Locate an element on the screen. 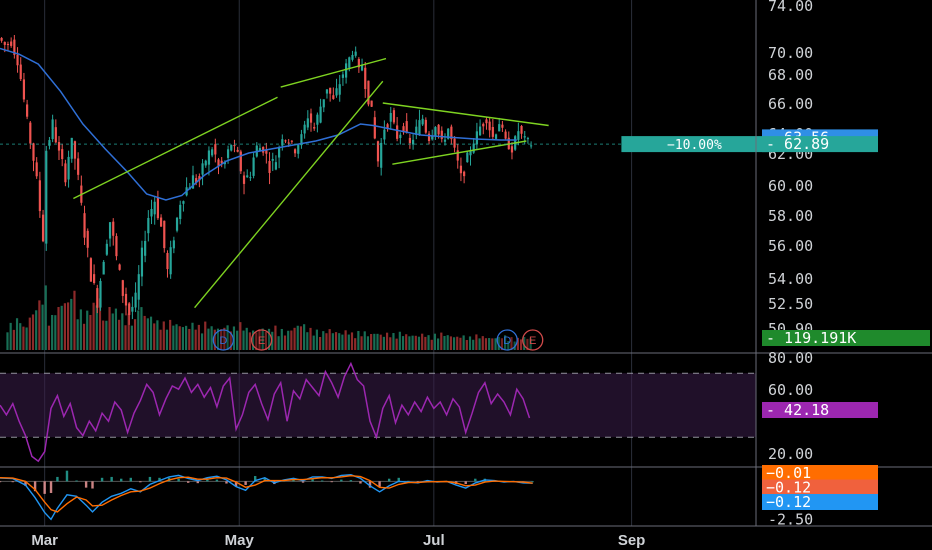 The width and height of the screenshot is (932, 550). rsi-last-label-text: - 42.18 is located at coordinates (797, 410).